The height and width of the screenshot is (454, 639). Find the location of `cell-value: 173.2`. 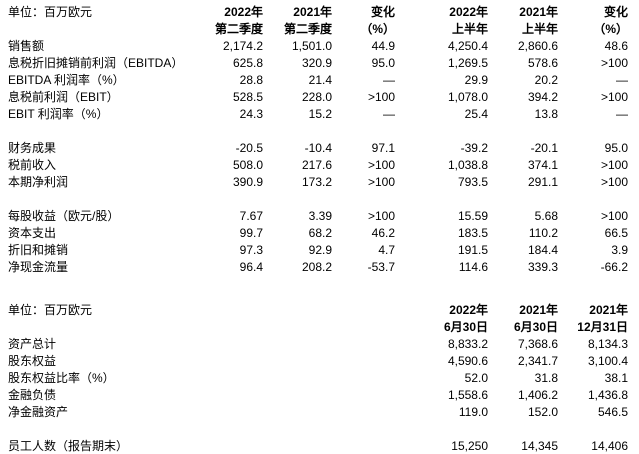

cell-value: 173.2 is located at coordinates (316, 182).